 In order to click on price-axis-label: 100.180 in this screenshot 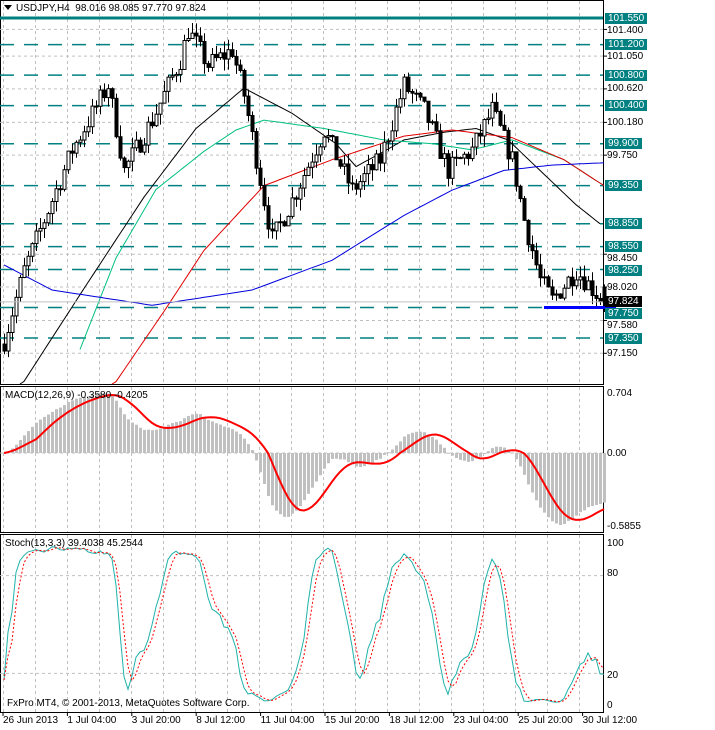, I will do `click(625, 122)`.